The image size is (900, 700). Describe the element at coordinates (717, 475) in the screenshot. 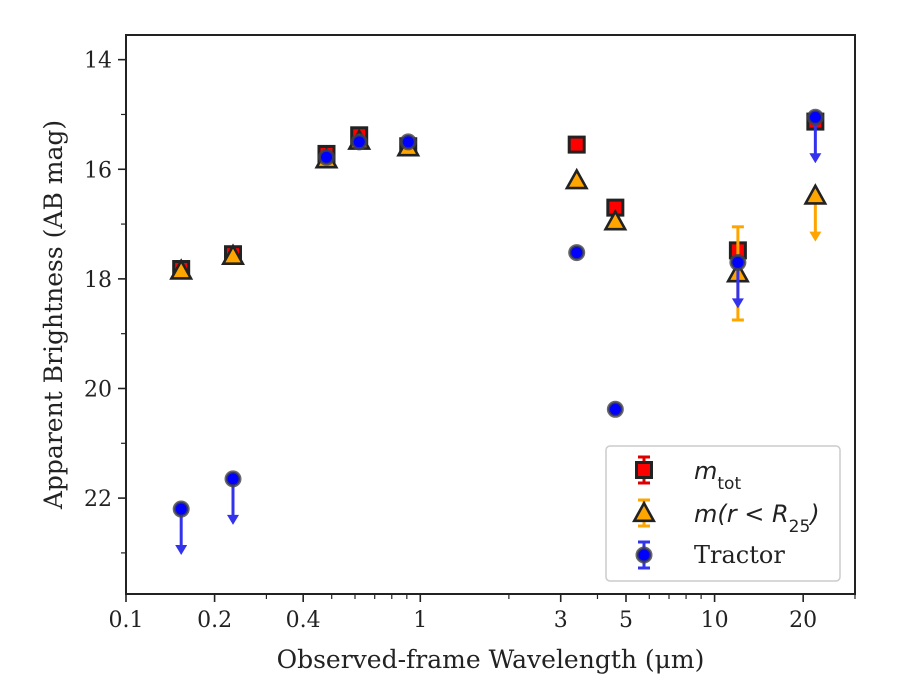

I see `legend-label-mtot: mtot` at that location.